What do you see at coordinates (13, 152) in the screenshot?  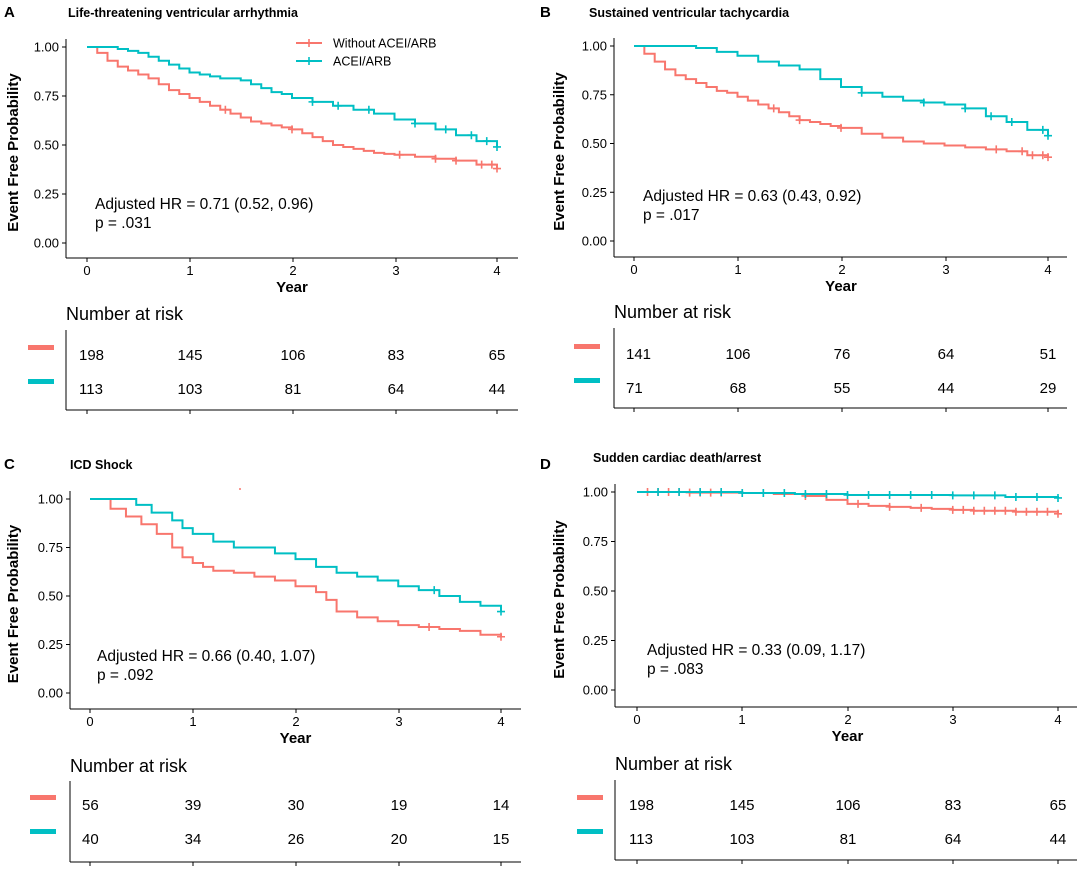 I see `y-axis-label: Event Free Probability` at bounding box center [13, 152].